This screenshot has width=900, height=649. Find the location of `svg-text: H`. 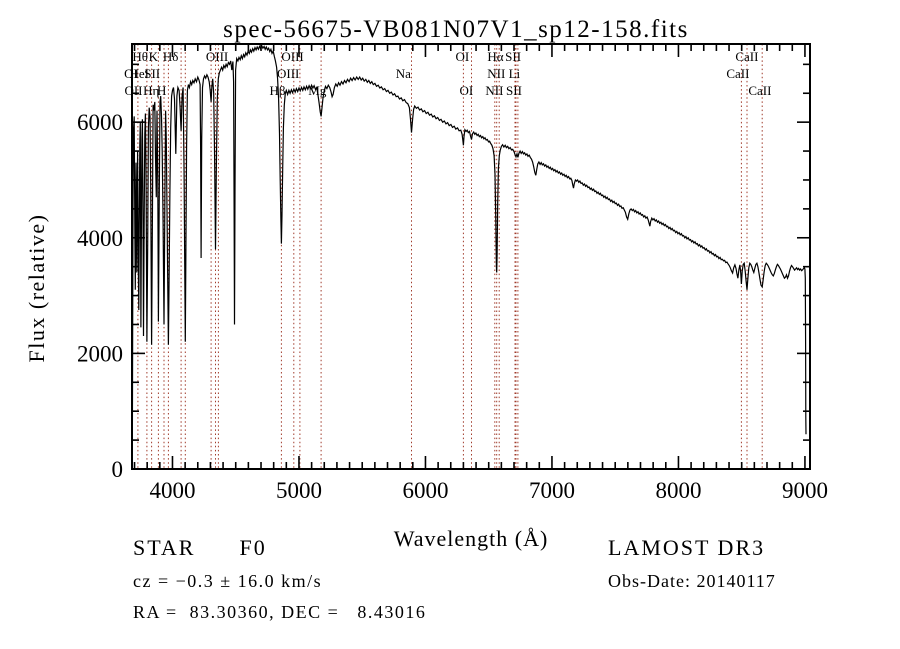

svg-text: H is located at coordinates (161, 90).